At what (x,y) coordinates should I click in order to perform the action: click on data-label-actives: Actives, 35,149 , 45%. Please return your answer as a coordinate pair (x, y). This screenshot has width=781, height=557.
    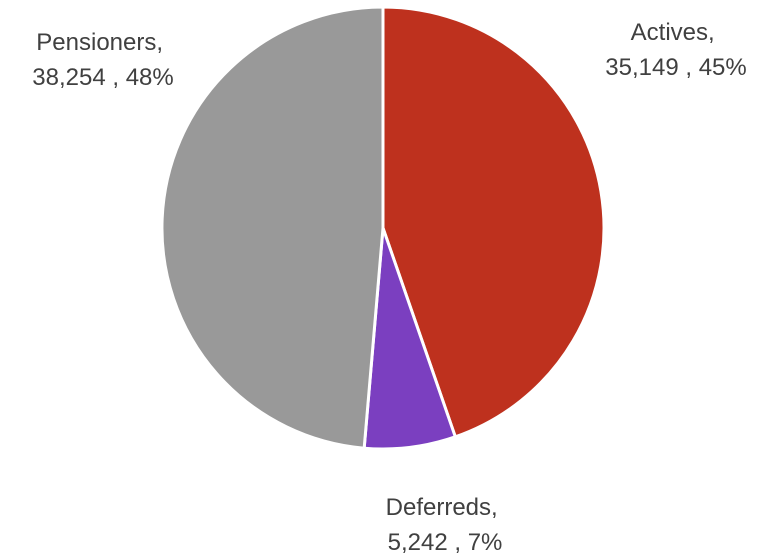
    Looking at the image, I should click on (675, 50).